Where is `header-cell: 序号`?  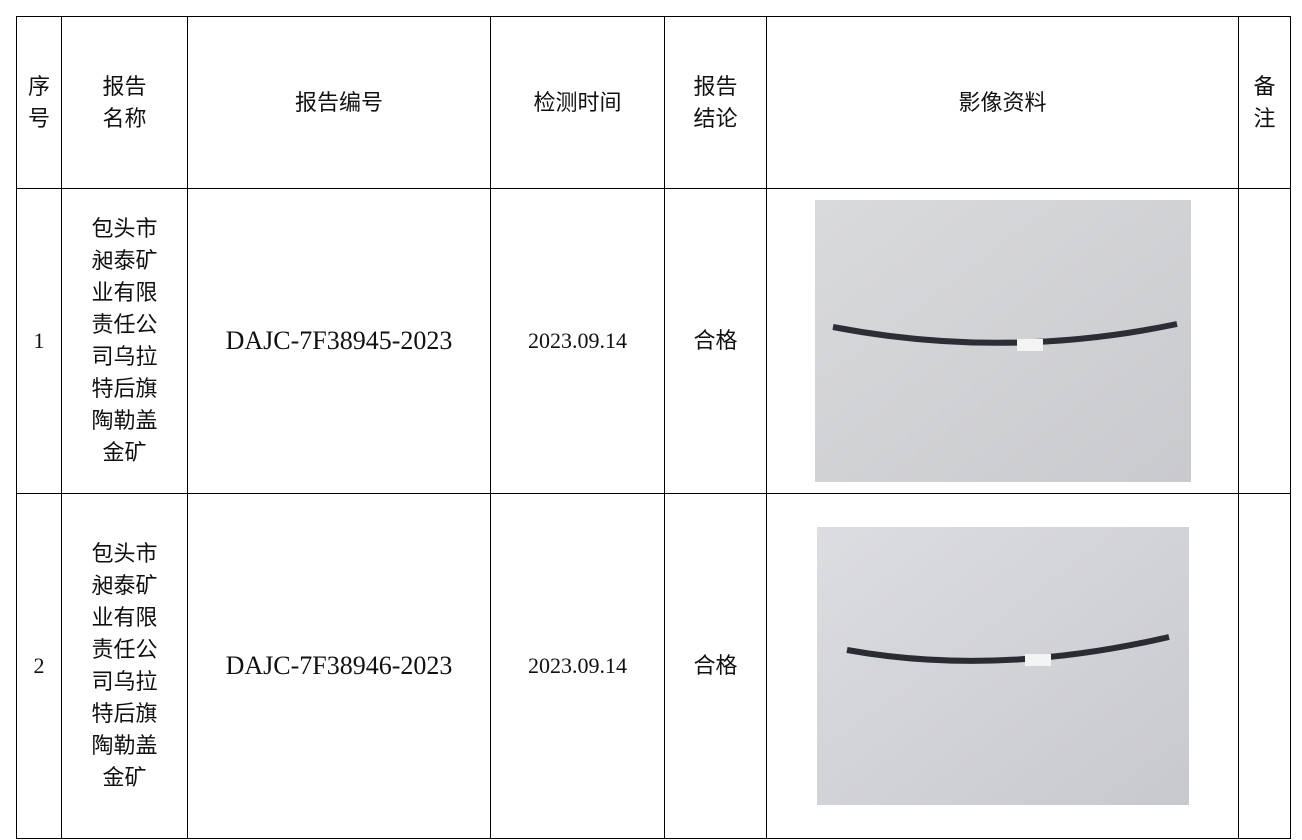 header-cell: 序号 is located at coordinates (39, 102).